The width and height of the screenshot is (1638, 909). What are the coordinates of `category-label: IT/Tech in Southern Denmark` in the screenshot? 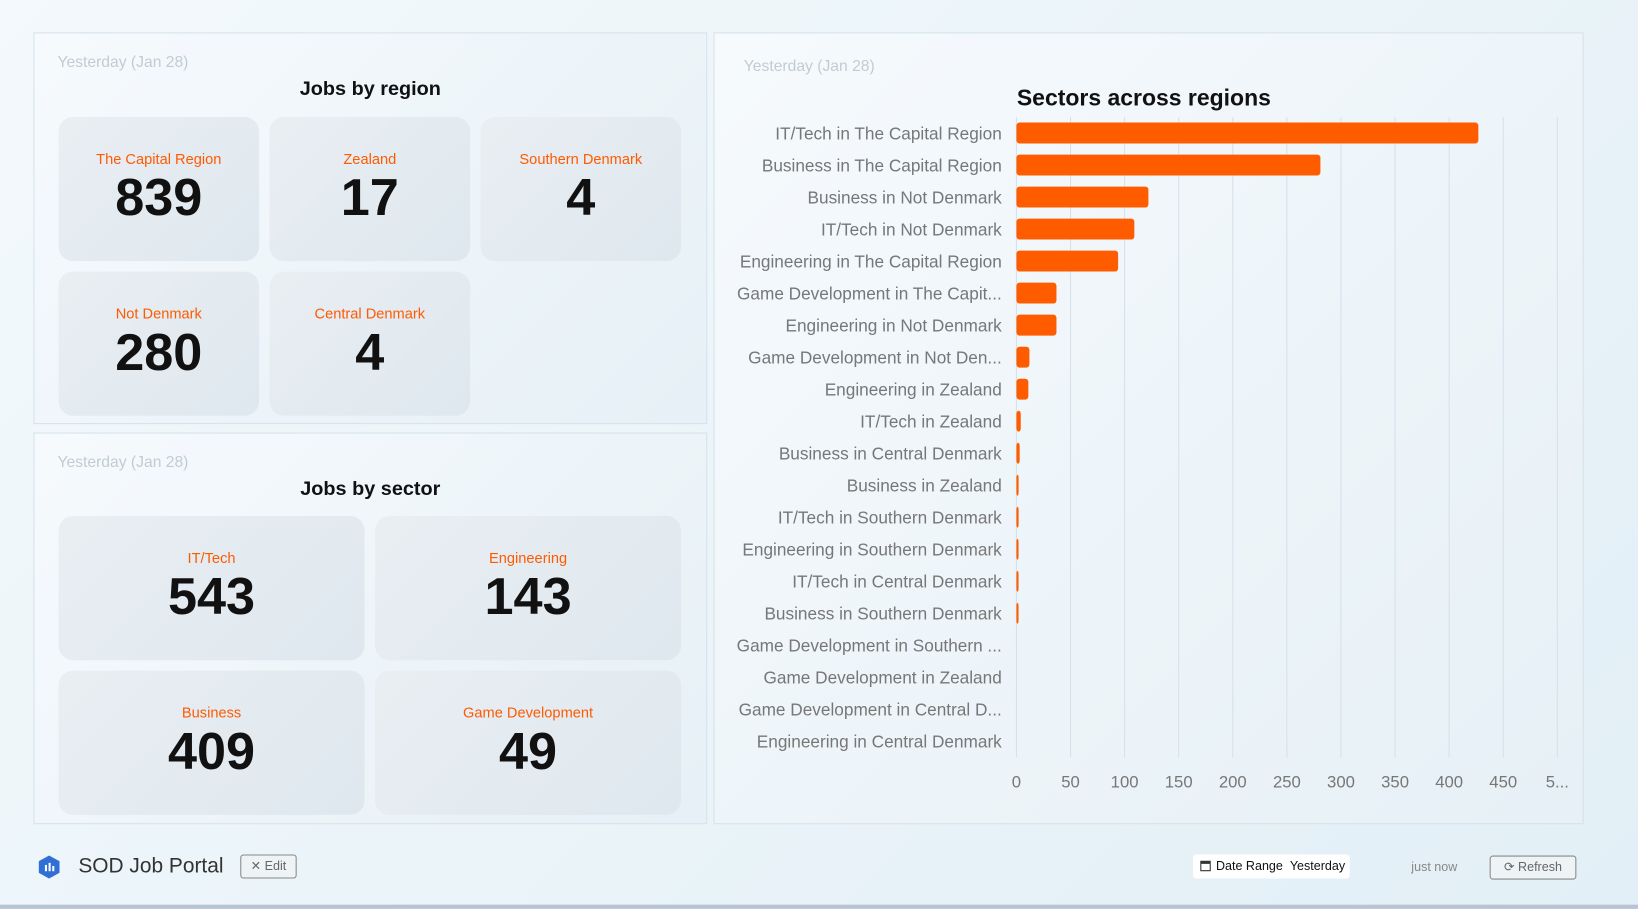 It's located at (890, 517).